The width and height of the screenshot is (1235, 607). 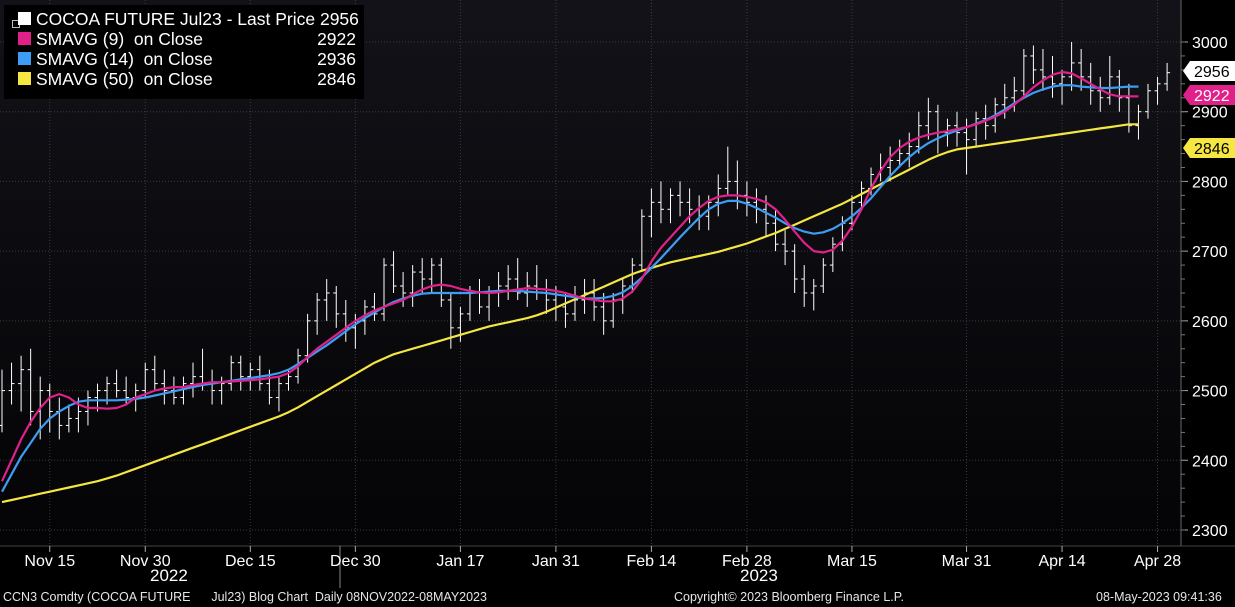 I want to click on y-tick-label: 2400, so click(x=1210, y=461).